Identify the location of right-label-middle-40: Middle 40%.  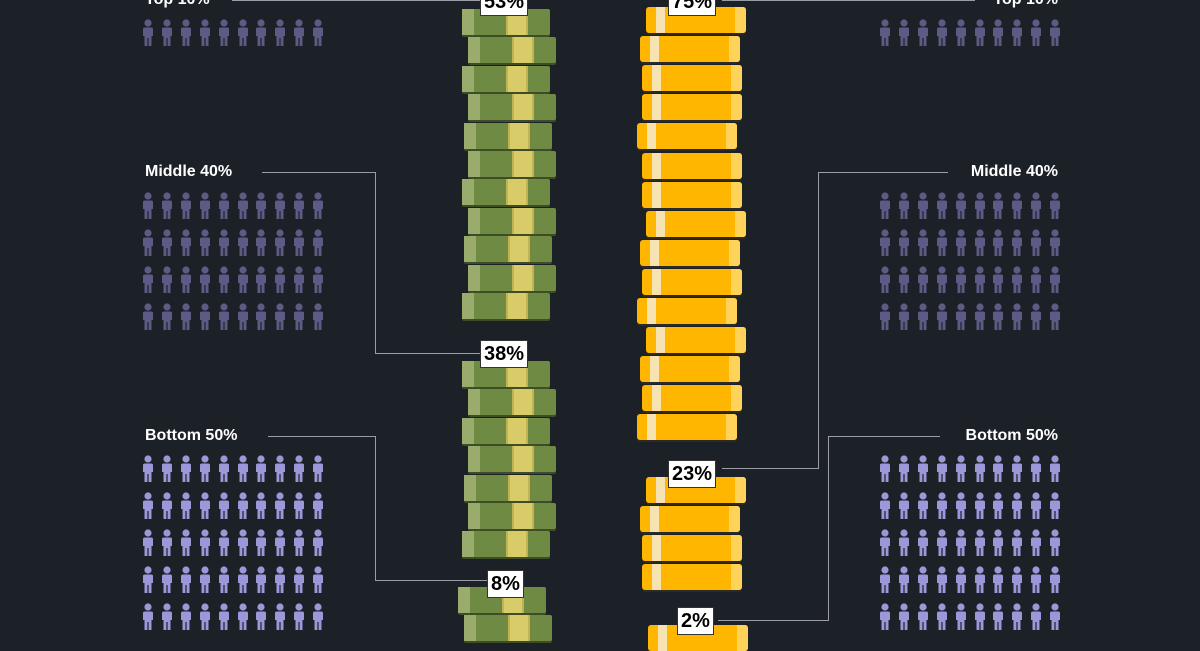
(1014, 171).